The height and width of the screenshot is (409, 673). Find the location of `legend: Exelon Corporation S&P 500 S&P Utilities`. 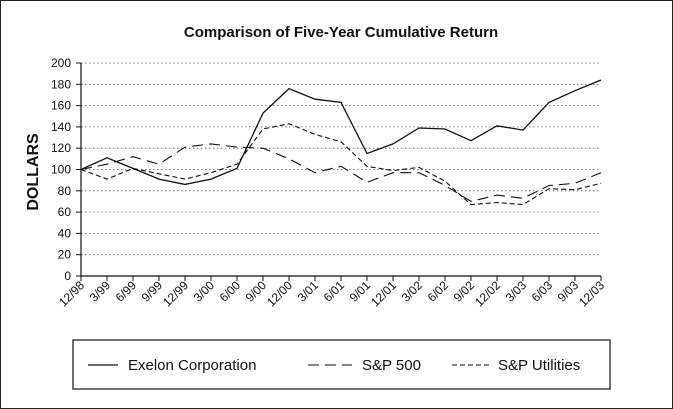

legend: Exelon Corporation S&P 500 S&P Utilities is located at coordinates (341, 364).